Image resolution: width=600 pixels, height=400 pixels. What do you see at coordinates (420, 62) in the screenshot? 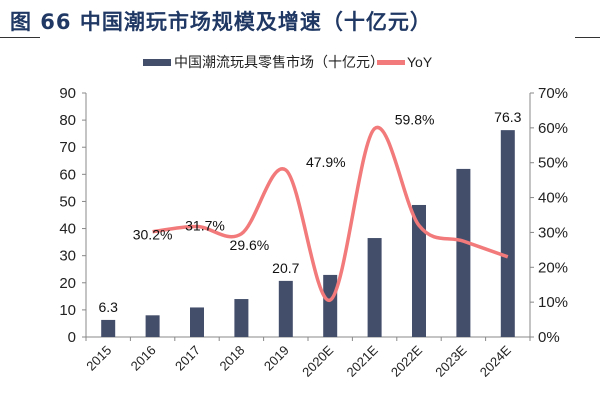
I see `legend-line-label: YoY` at bounding box center [420, 62].